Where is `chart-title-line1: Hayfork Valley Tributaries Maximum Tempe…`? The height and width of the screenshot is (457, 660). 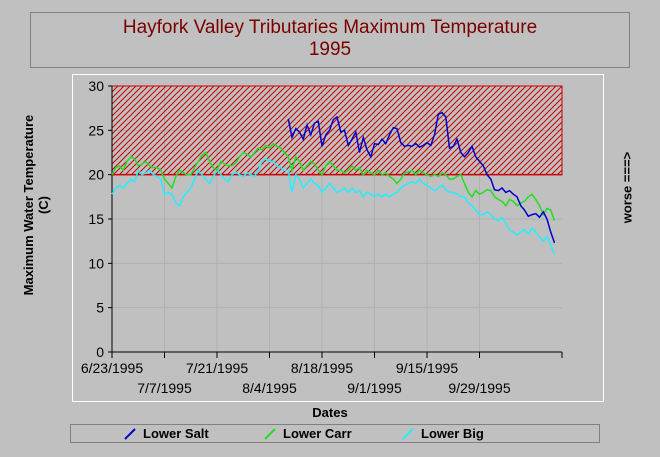
chart-title-line1: Hayfork Valley Tributaries Maximum Tempe… is located at coordinates (330, 27).